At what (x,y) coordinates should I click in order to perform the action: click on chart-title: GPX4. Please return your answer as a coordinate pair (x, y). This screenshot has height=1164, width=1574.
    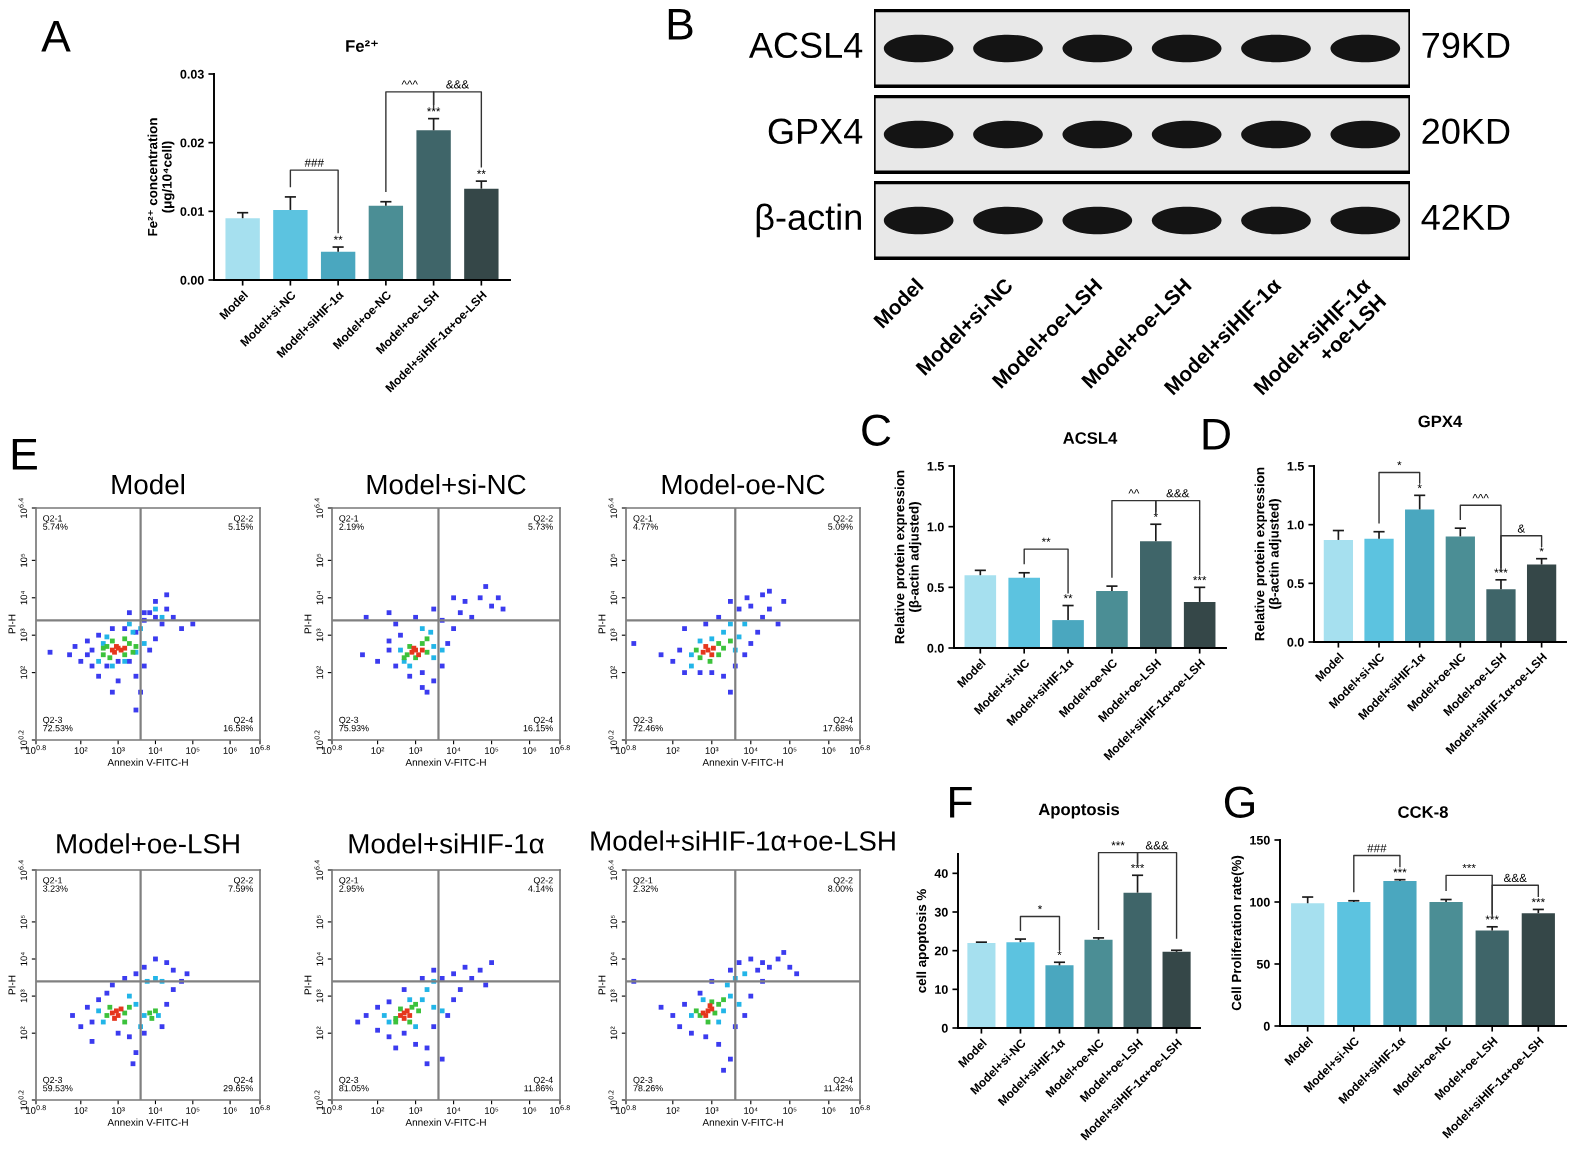
    Looking at the image, I should click on (1440, 421).